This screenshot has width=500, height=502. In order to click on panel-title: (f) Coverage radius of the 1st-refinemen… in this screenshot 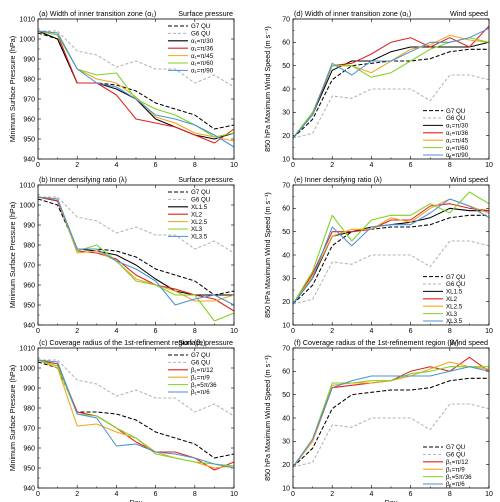, I will do `click(376, 342)`.